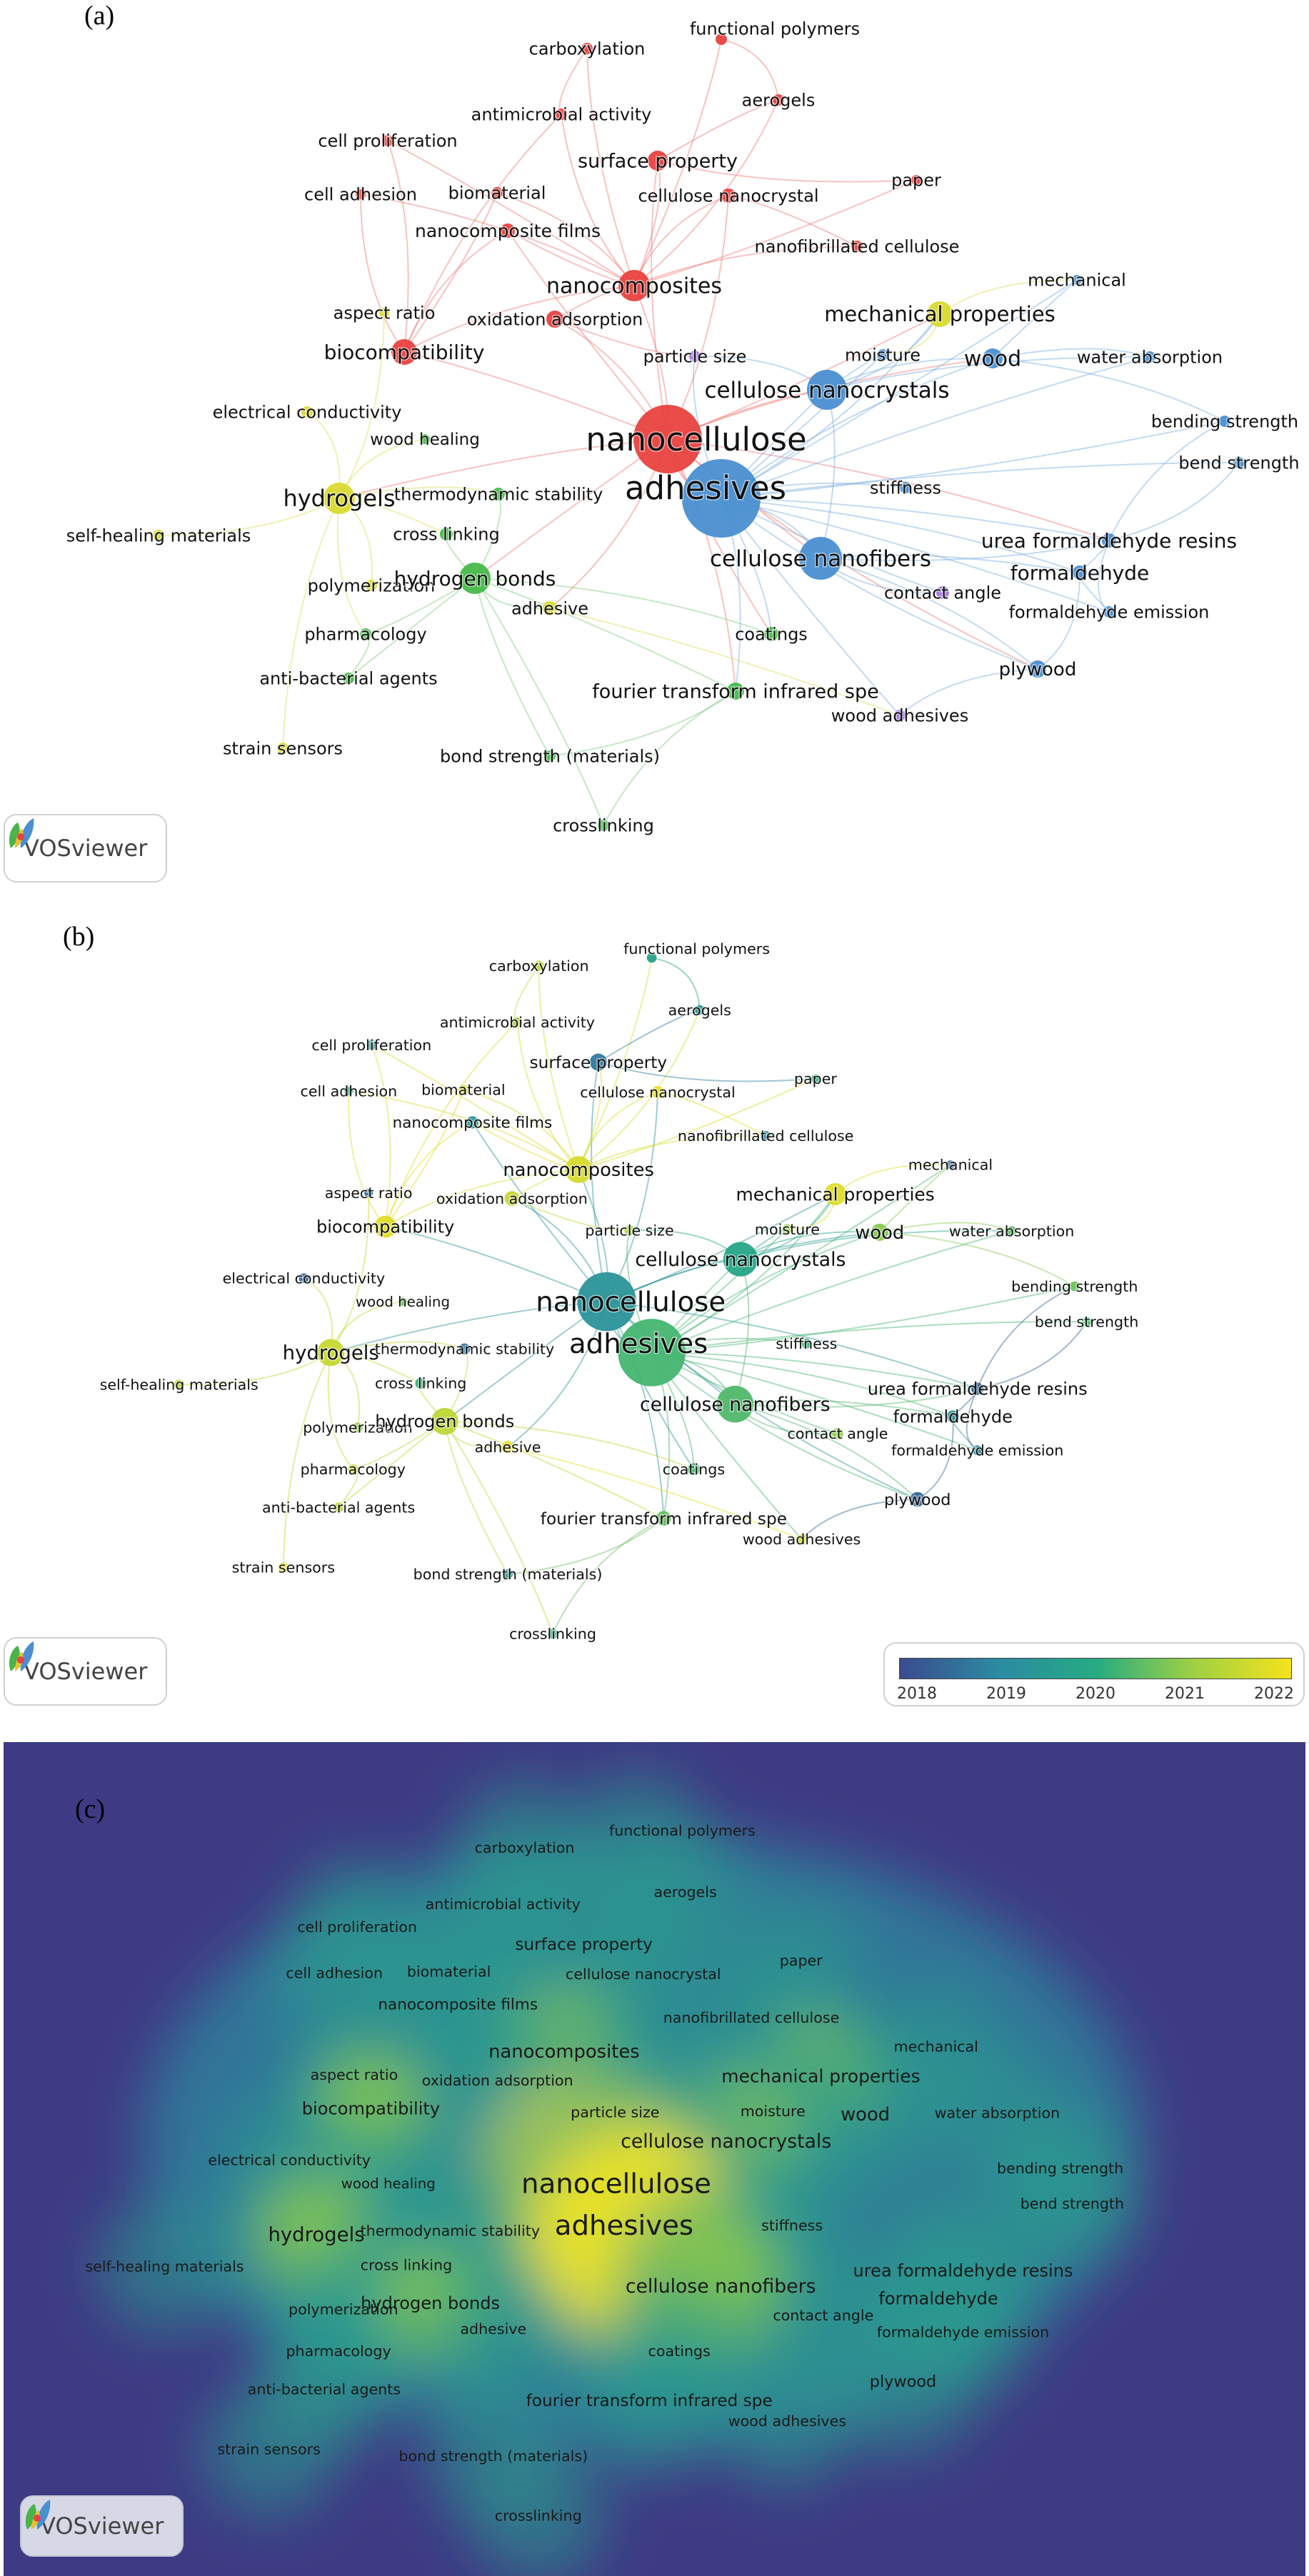  What do you see at coordinates (766, 1136) in the screenshot?
I see `node-nanofibrillated-cellulose` at bounding box center [766, 1136].